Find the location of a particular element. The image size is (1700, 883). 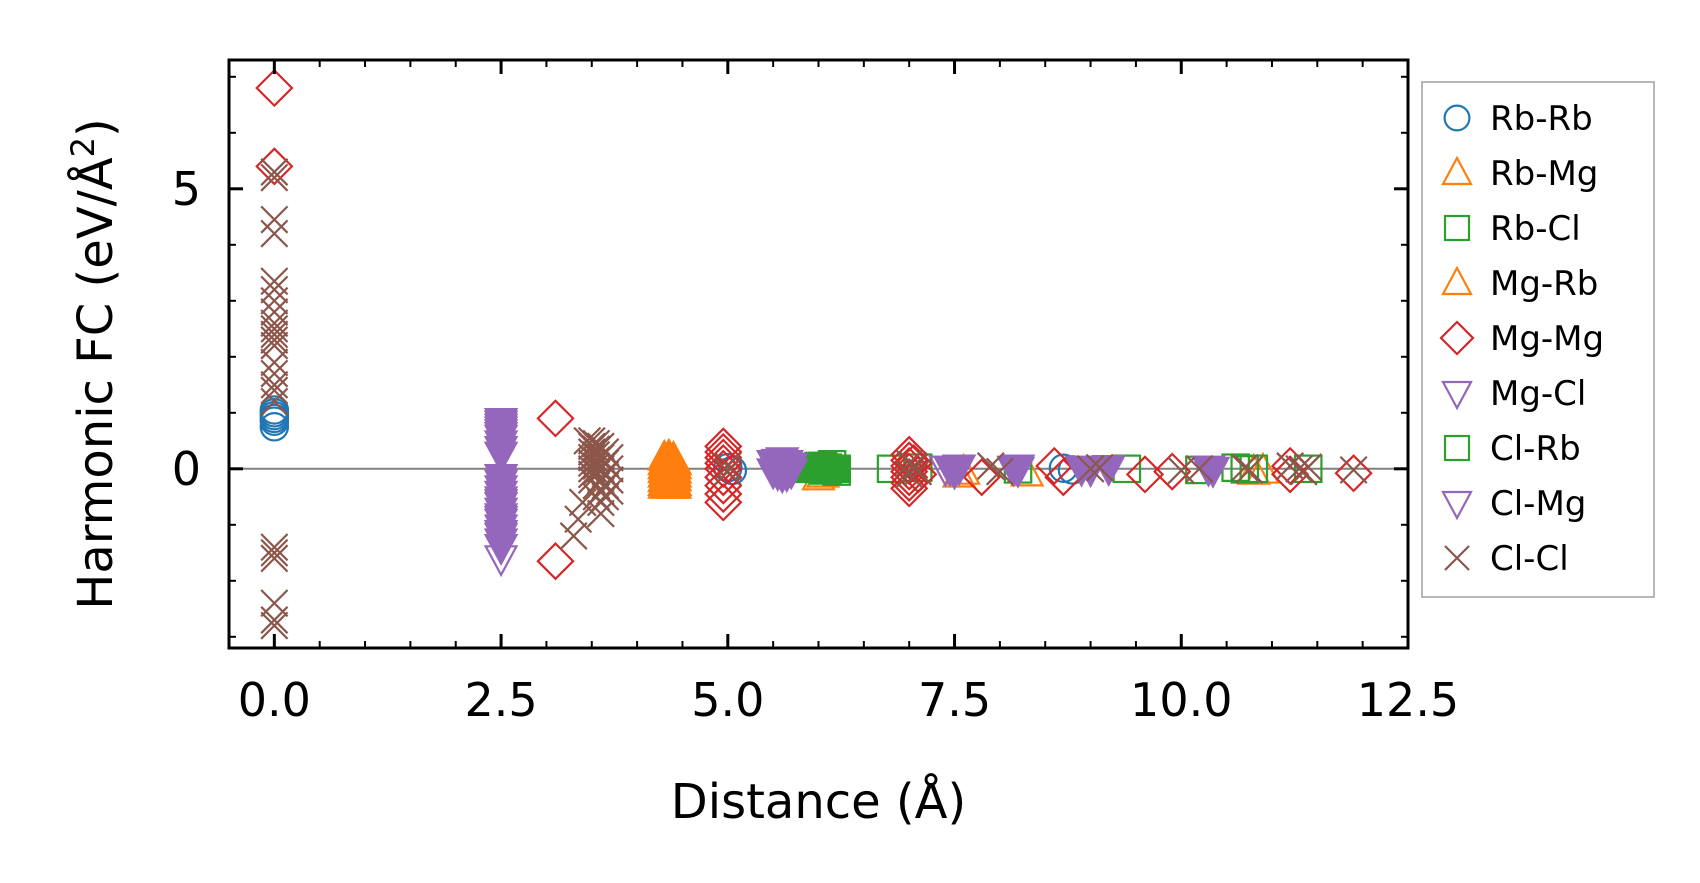

legend-label: Mg-Cl is located at coordinates (1538, 394).